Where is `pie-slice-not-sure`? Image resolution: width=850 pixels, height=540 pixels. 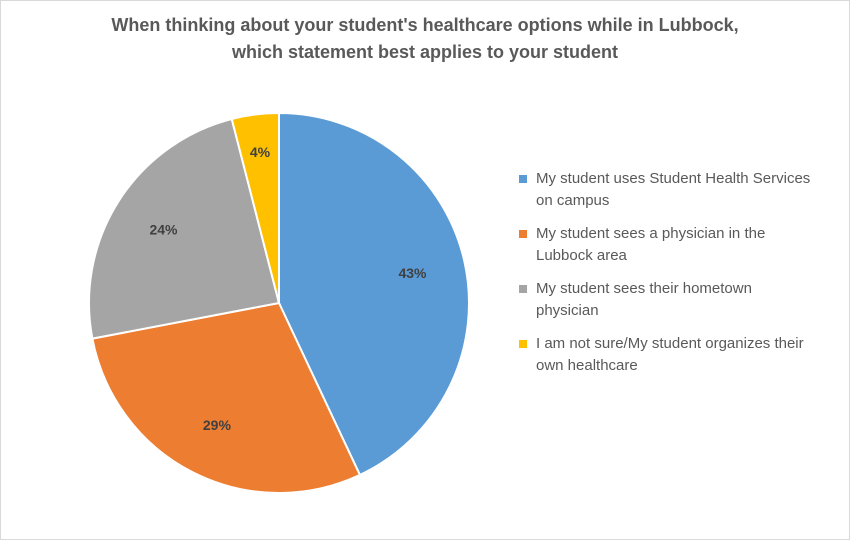
pie-slice-not-sure is located at coordinates (255, 207).